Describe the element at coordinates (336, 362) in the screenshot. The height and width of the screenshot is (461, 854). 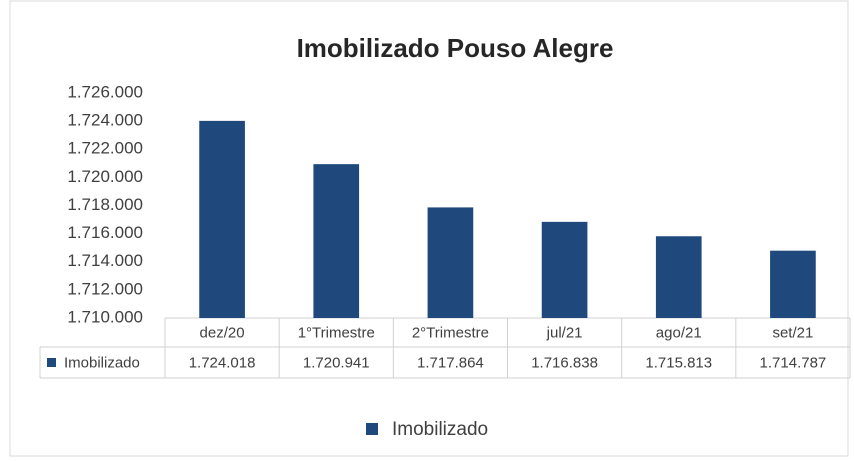
I see `table-value: 1.720.941` at that location.